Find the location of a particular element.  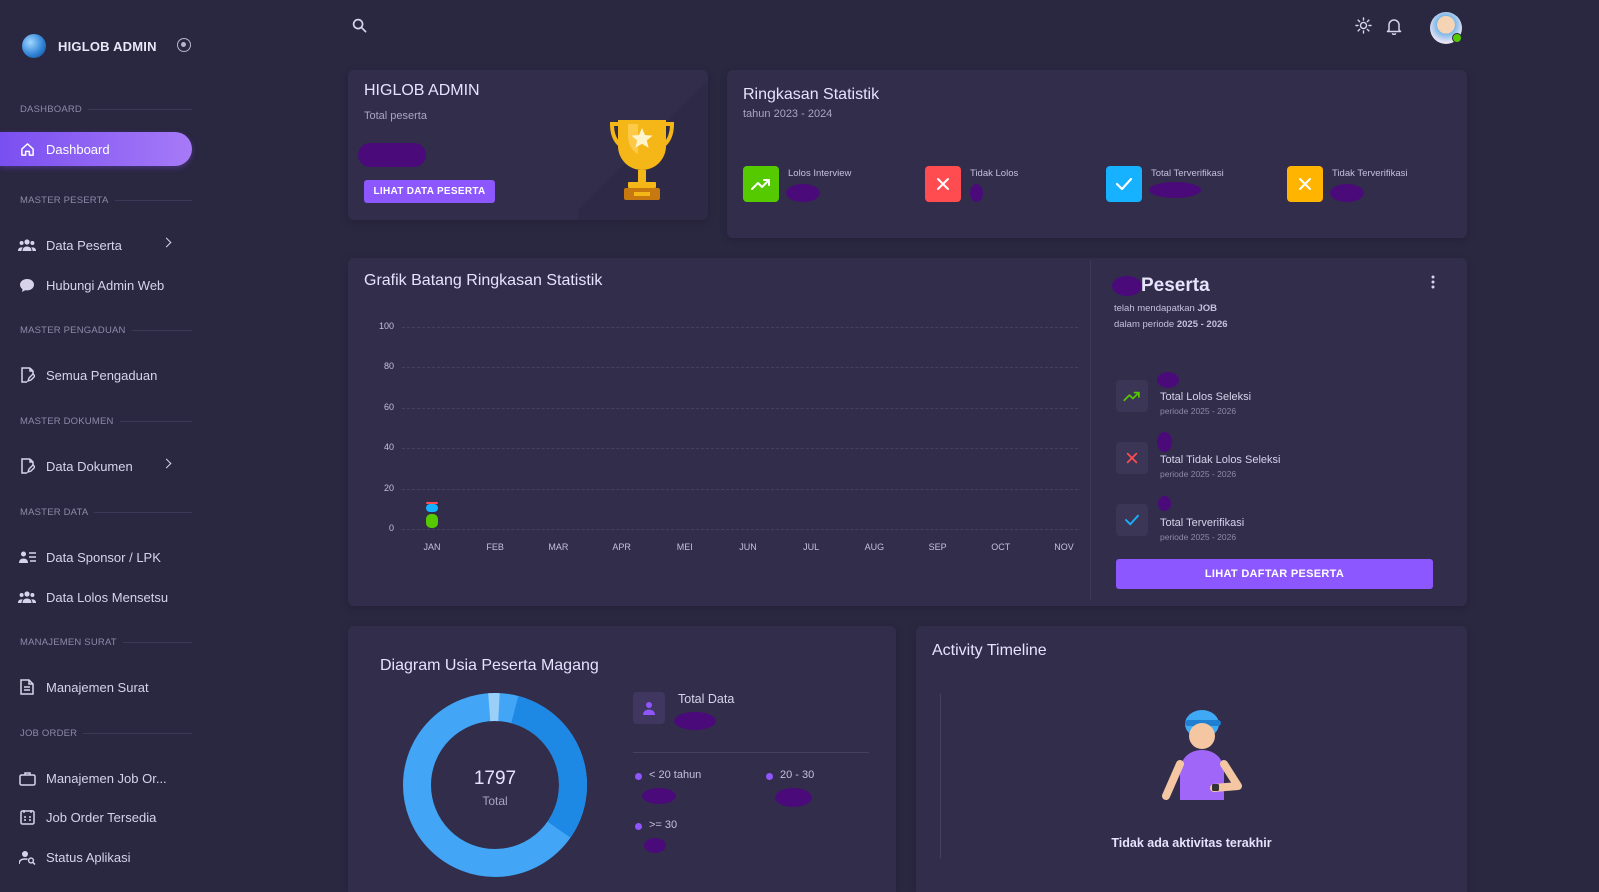

timeline-line is located at coordinates (940, 776).